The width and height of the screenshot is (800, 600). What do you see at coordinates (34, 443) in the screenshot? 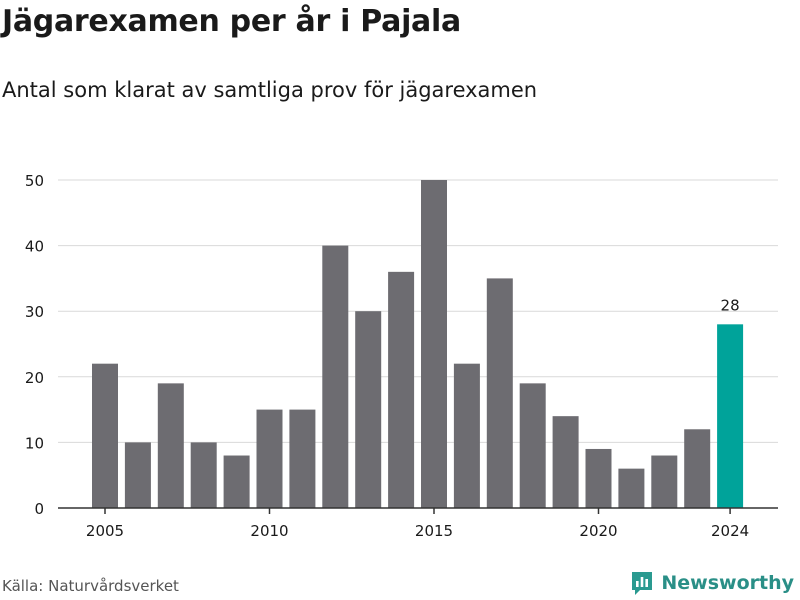
I see `y-tick-label: 10` at bounding box center [34, 443].